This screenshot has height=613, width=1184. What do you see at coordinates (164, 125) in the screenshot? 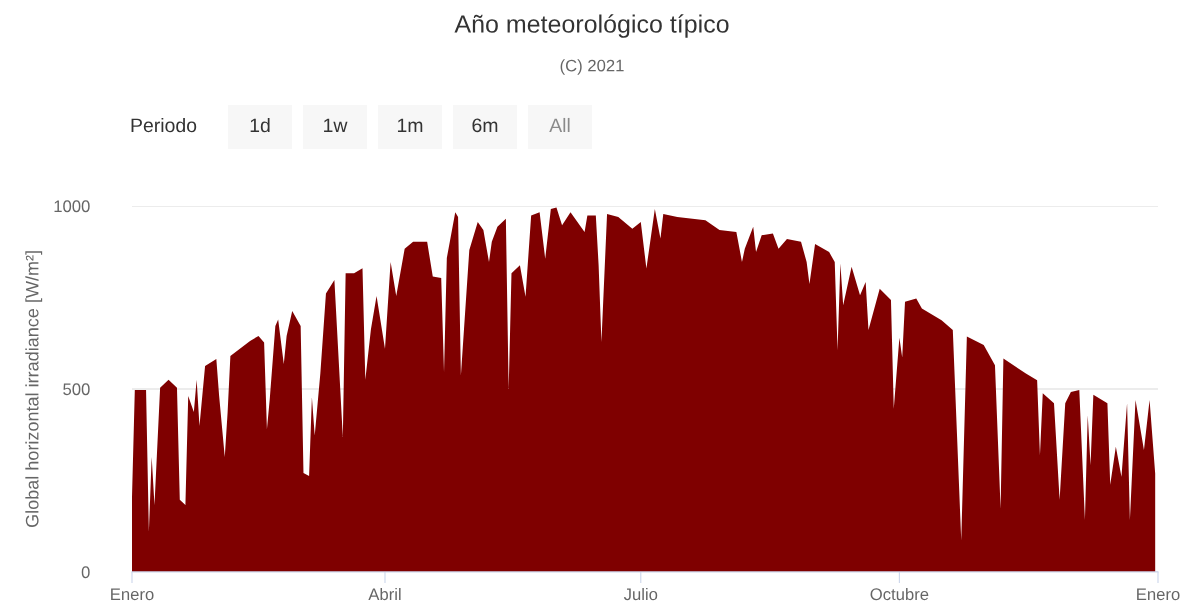
I see `text: Periodo` at bounding box center [164, 125].